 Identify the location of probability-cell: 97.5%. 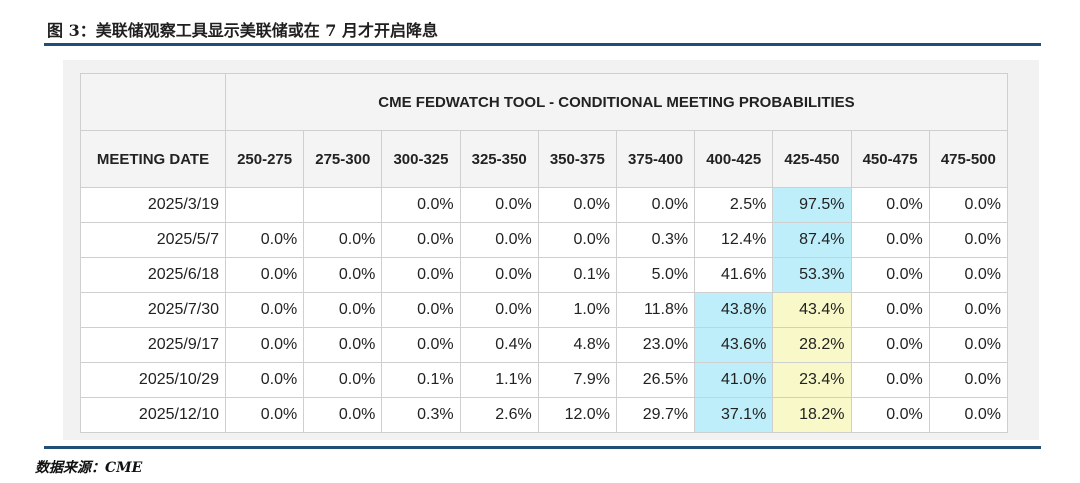
(812, 205).